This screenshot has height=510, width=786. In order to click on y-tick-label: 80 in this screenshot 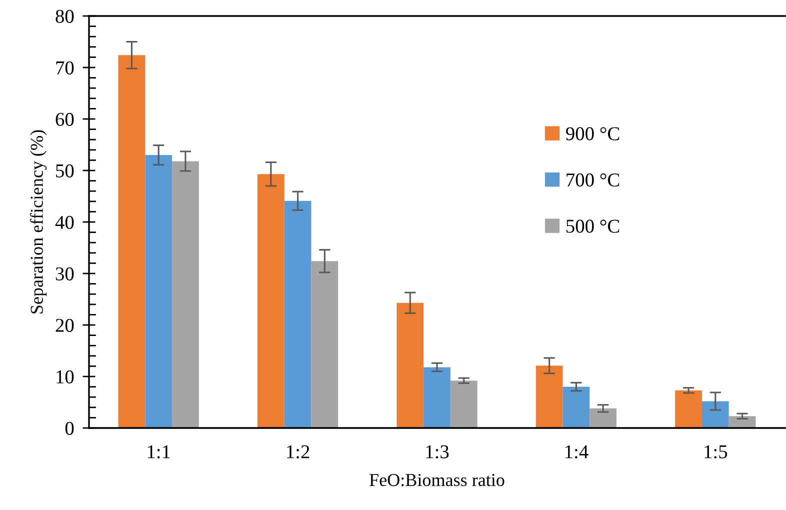, I will do `click(65, 16)`.